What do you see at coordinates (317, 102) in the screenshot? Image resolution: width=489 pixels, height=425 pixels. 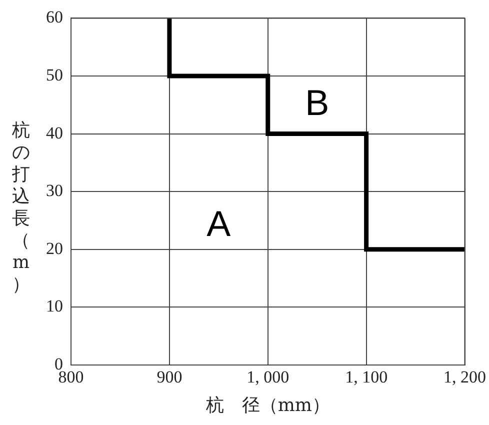 I see `annotation: B` at bounding box center [317, 102].